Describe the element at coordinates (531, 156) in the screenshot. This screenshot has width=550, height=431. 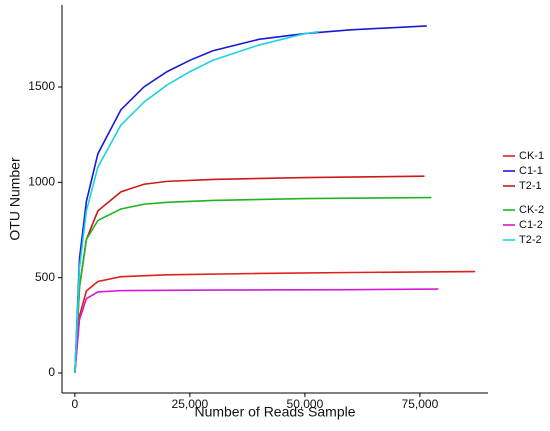
I see `legend-label: CK-1` at that location.